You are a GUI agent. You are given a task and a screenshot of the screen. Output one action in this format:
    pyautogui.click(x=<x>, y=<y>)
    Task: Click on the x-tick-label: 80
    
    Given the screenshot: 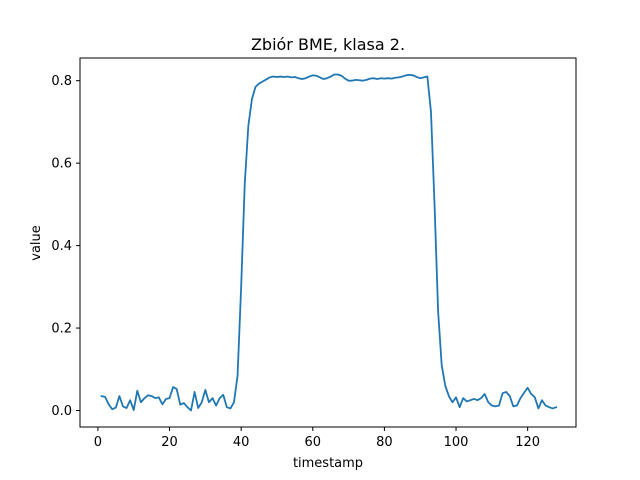 What is the action you would take?
    pyautogui.click(x=384, y=442)
    